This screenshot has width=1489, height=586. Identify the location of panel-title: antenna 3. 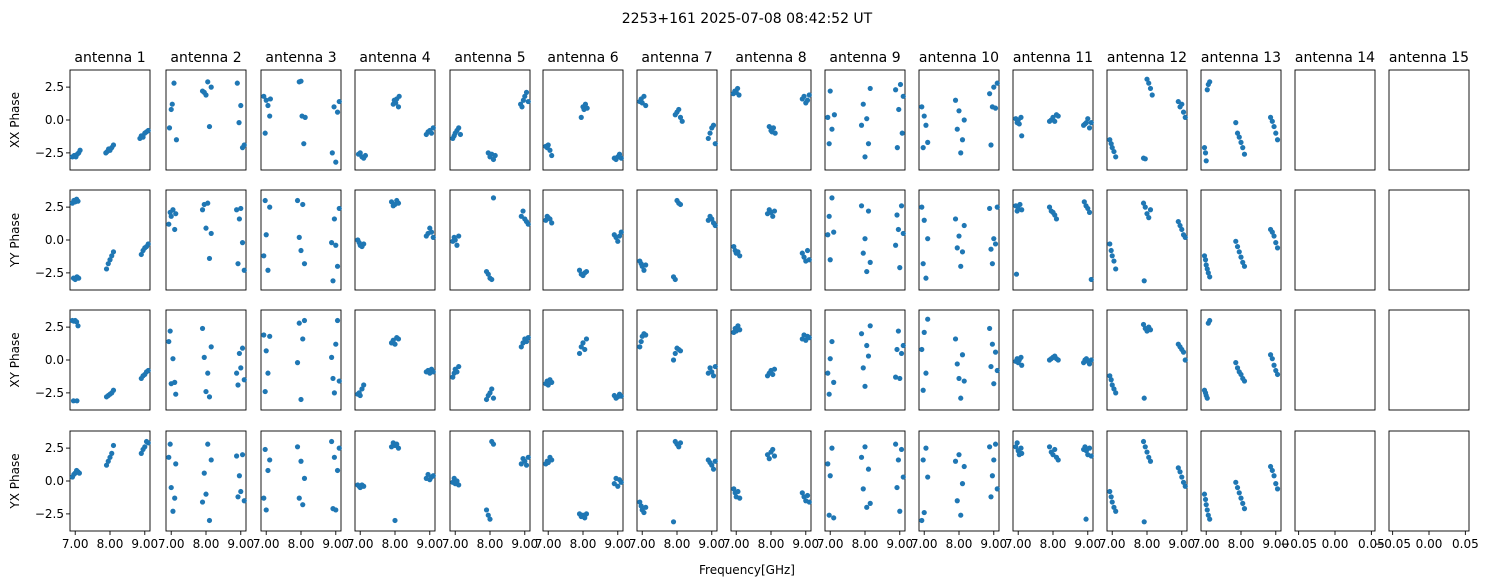
(300, 58).